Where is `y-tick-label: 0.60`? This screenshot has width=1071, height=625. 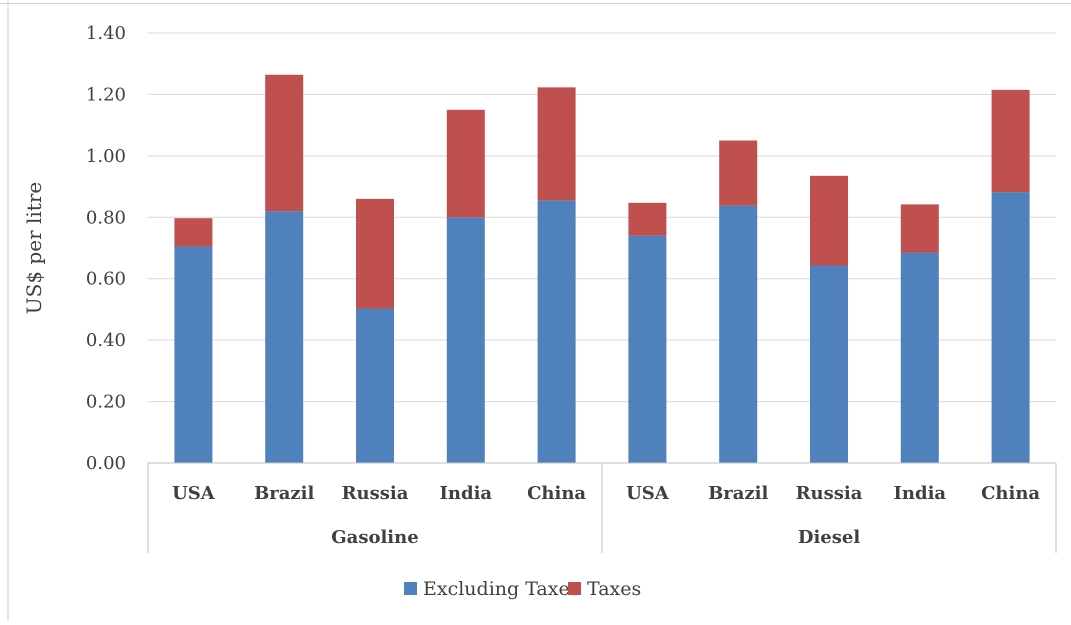 y-tick-label: 0.60 is located at coordinates (106, 279).